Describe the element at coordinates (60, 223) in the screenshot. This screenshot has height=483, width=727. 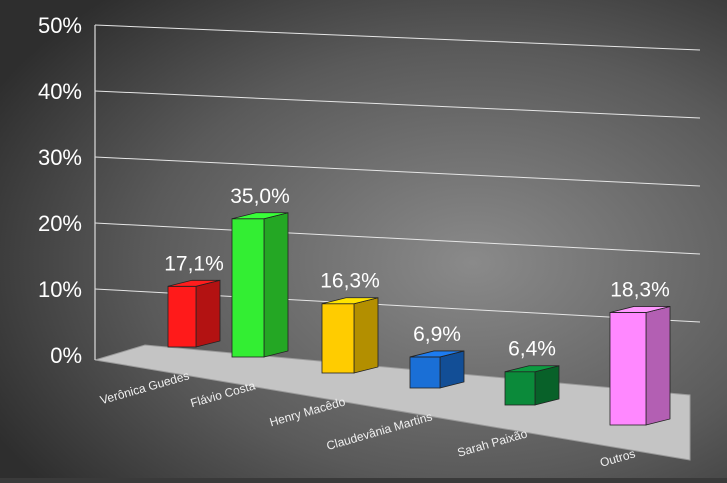
I see `y-tick-label: 20%` at that location.